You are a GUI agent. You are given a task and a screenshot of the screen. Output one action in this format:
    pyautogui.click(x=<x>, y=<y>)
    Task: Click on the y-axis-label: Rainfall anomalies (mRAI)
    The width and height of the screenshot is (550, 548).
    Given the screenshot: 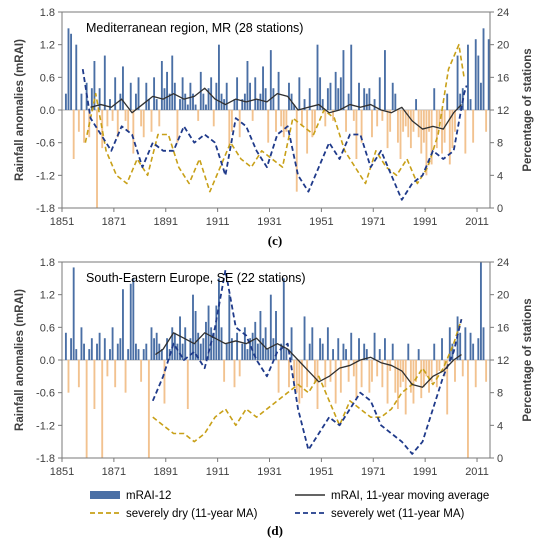 What is the action you would take?
    pyautogui.click(x=20, y=360)
    